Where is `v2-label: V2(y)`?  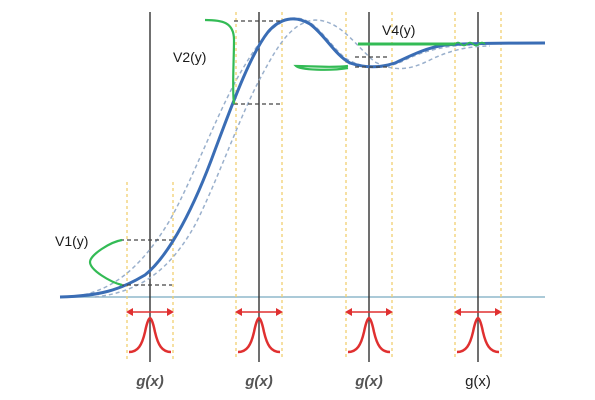
v2-label: V2(y) is located at coordinates (189, 57).